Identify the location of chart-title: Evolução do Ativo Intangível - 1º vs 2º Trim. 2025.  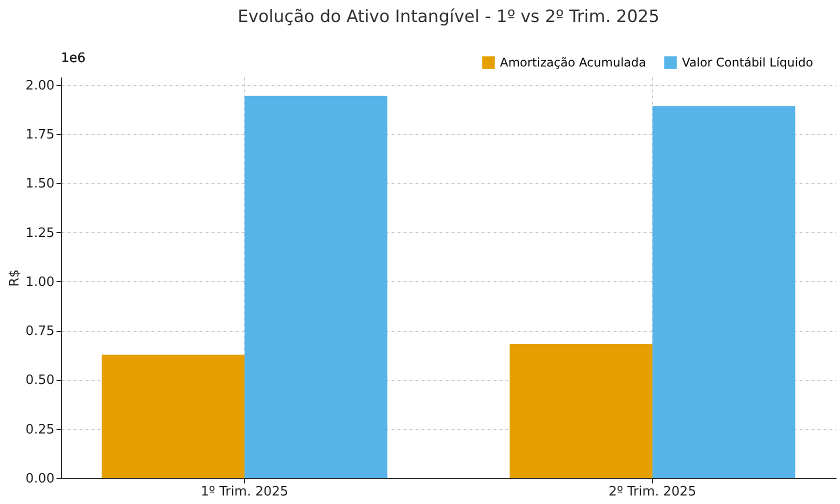
(449, 17).